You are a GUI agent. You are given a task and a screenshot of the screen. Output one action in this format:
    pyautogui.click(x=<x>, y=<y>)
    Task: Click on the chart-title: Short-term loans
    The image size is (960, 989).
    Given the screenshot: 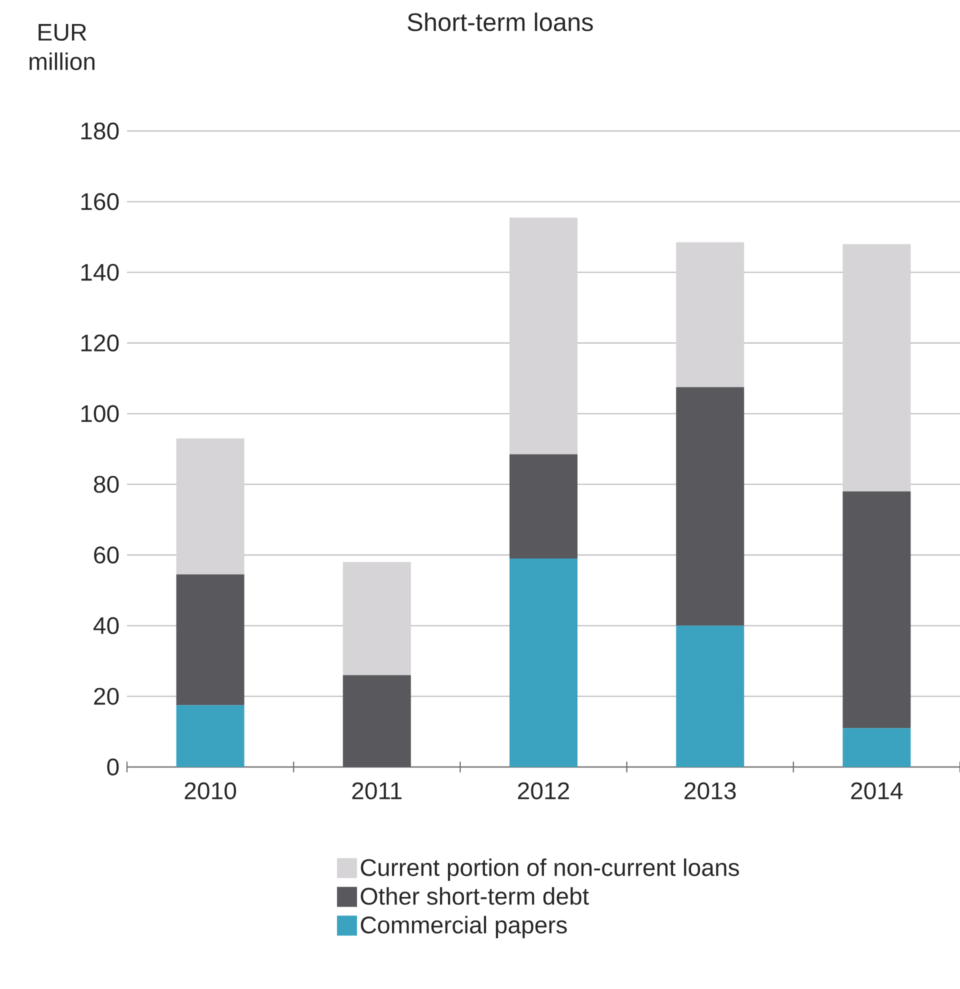 What is the action you would take?
    pyautogui.click(x=500, y=22)
    